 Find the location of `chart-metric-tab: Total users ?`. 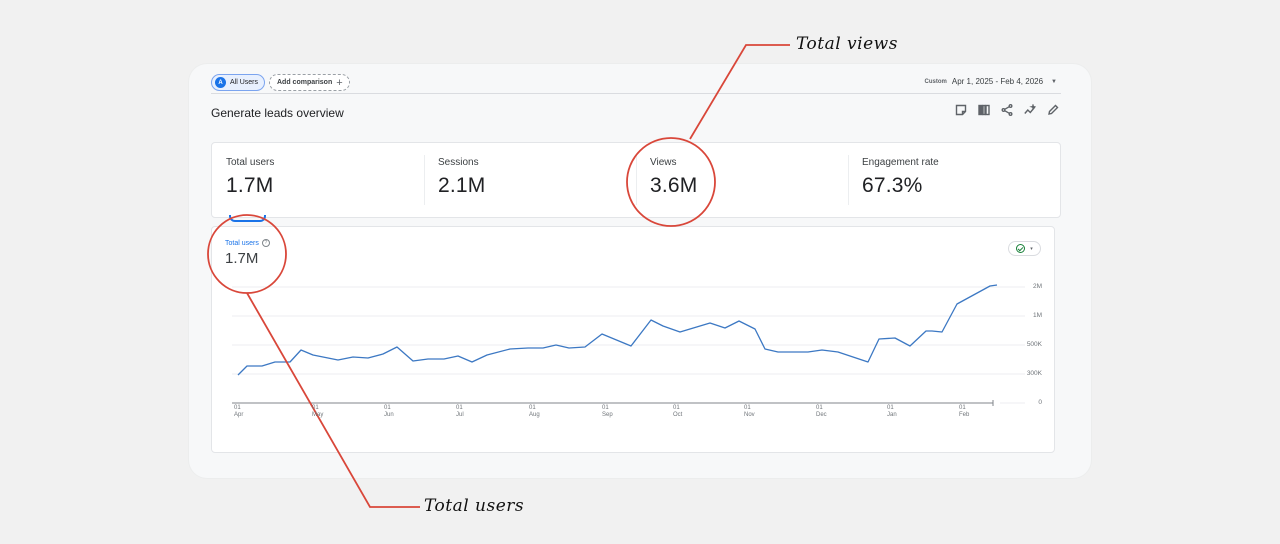

chart-metric-tab: Total users ? is located at coordinates (247, 243).